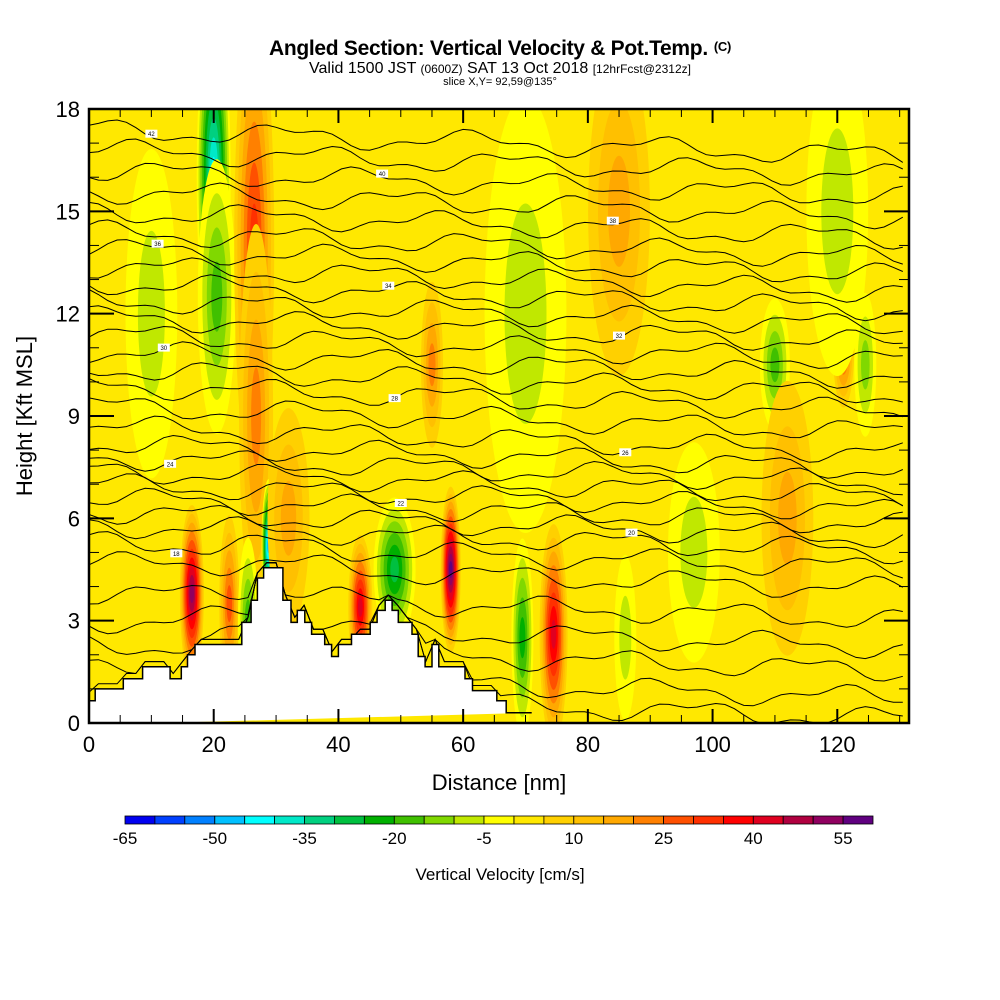 This screenshot has width=1000, height=1000. Describe the element at coordinates (753, 838) in the screenshot. I see `colorbar-label: 40` at that location.